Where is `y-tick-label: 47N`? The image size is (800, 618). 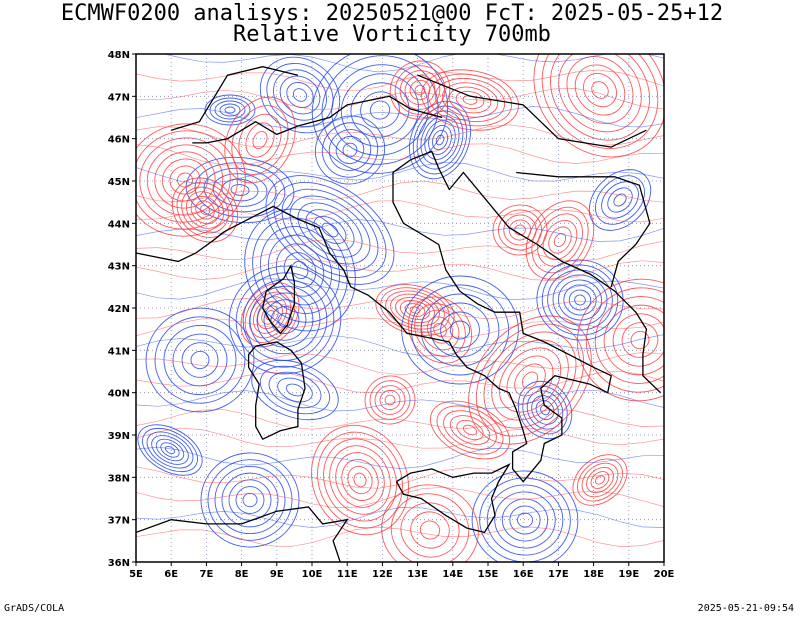
y-tick-label: 47N is located at coordinates (119, 97).